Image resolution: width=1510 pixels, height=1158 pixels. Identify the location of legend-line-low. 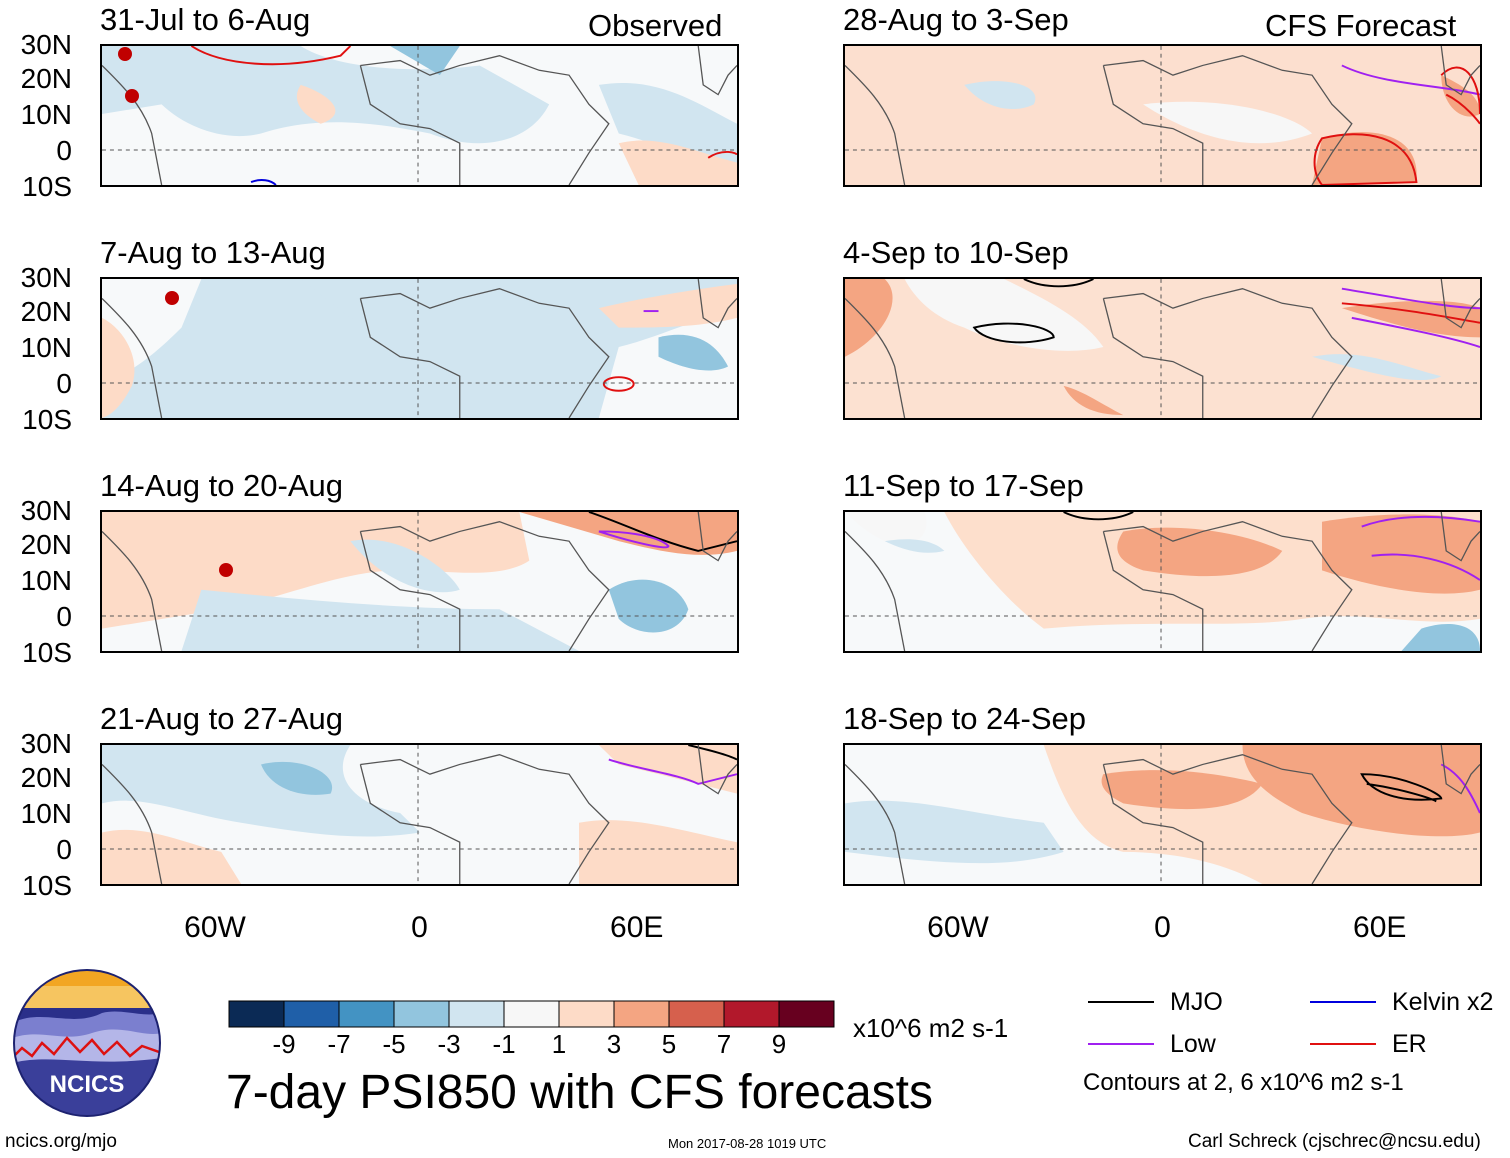
(1121, 1044).